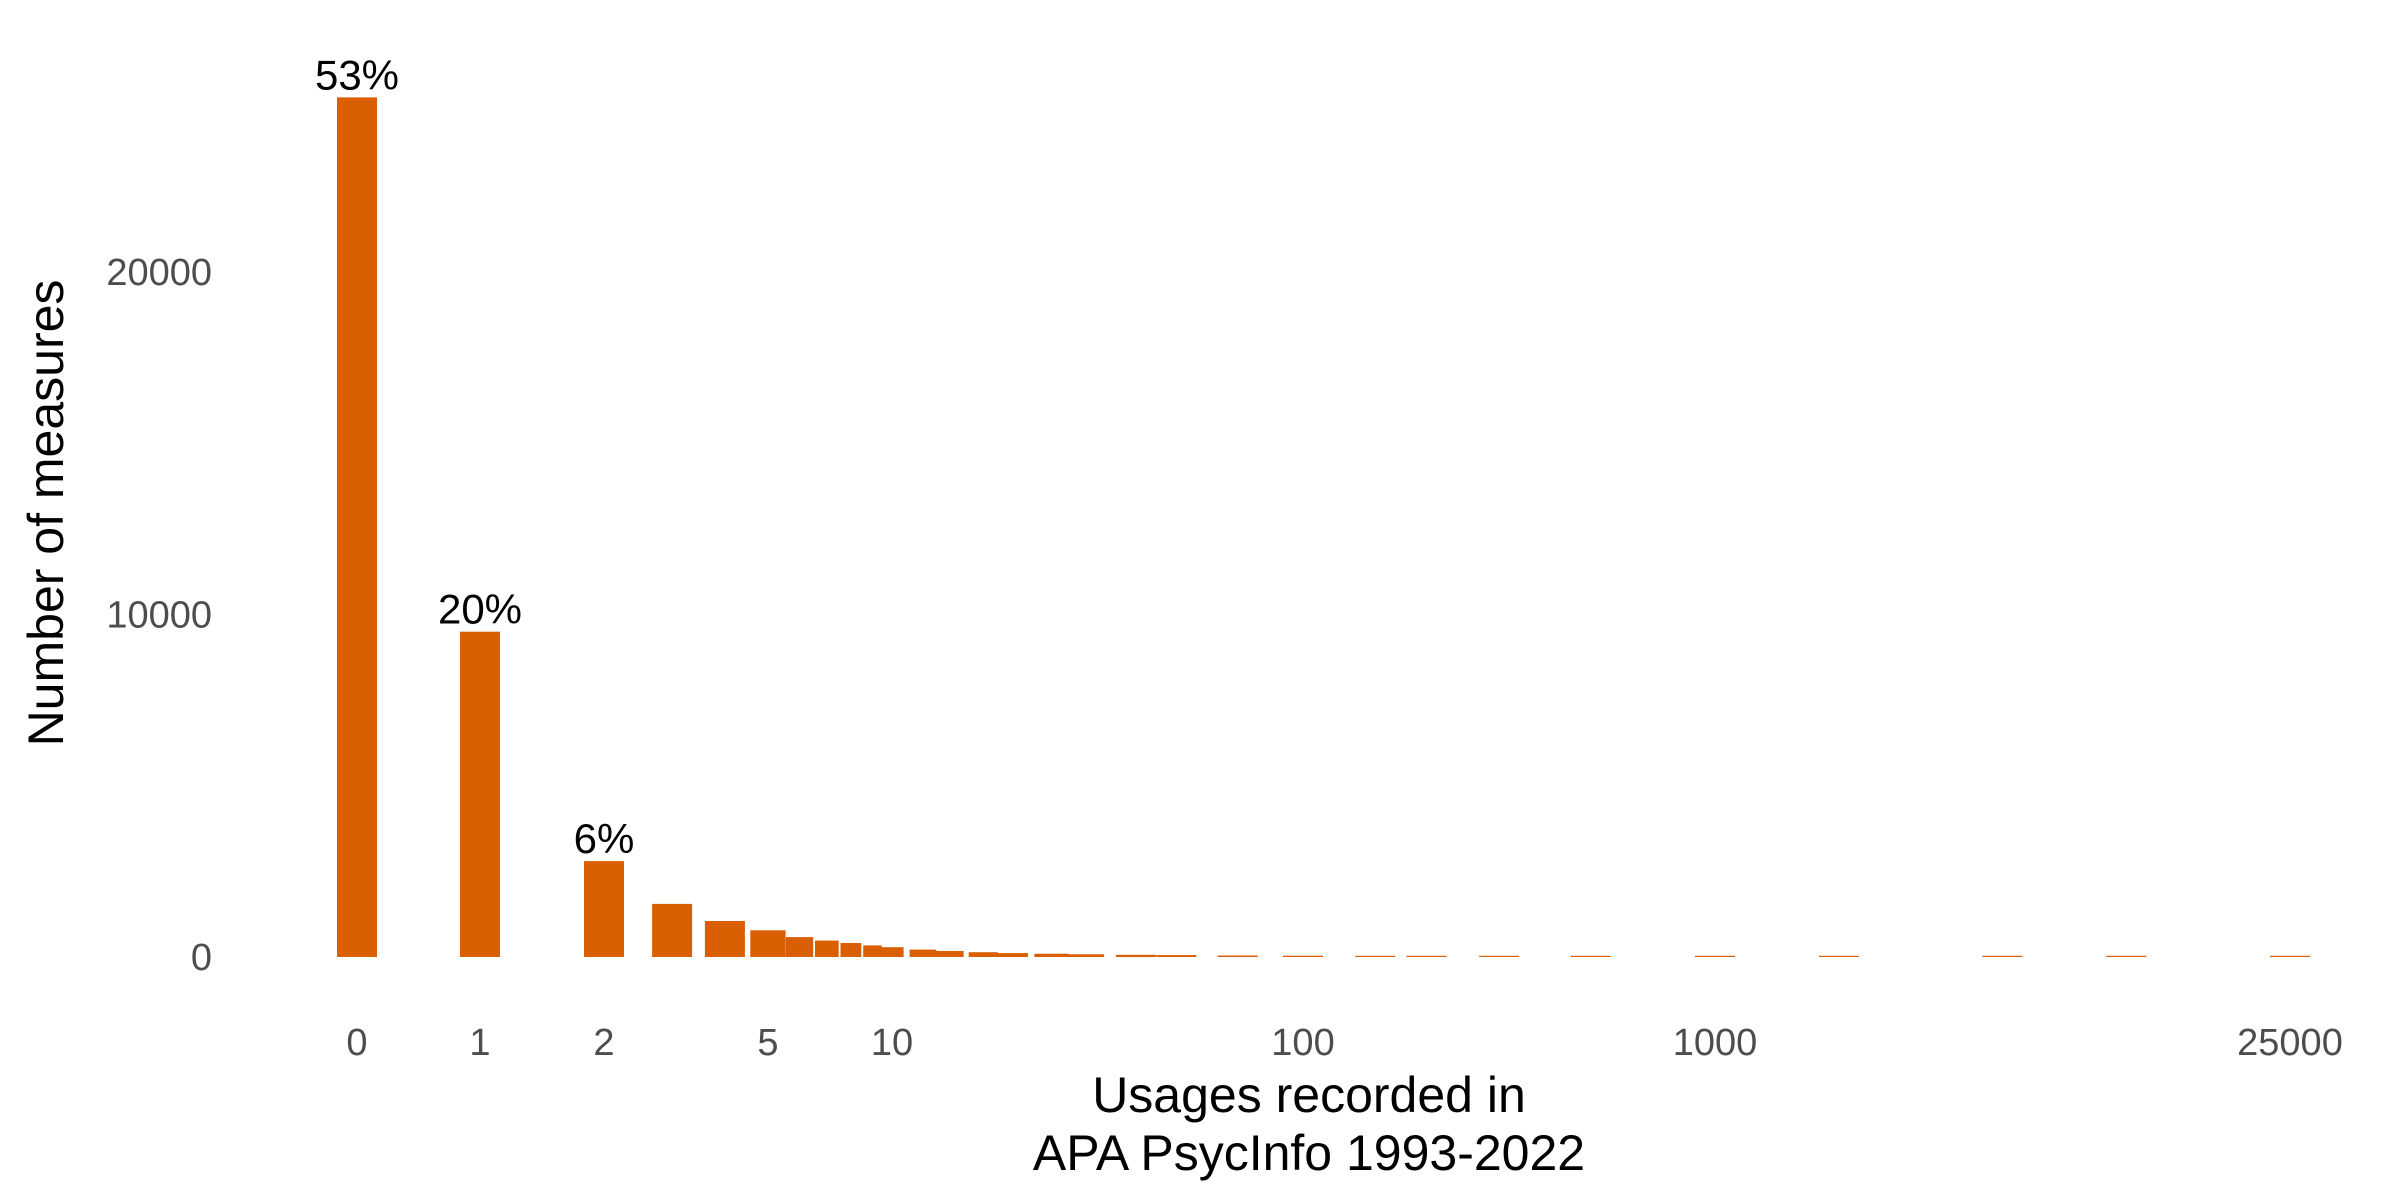 The height and width of the screenshot is (1200, 2400). What do you see at coordinates (46, 513) in the screenshot?
I see `y-axis-title: Number of measures` at bounding box center [46, 513].